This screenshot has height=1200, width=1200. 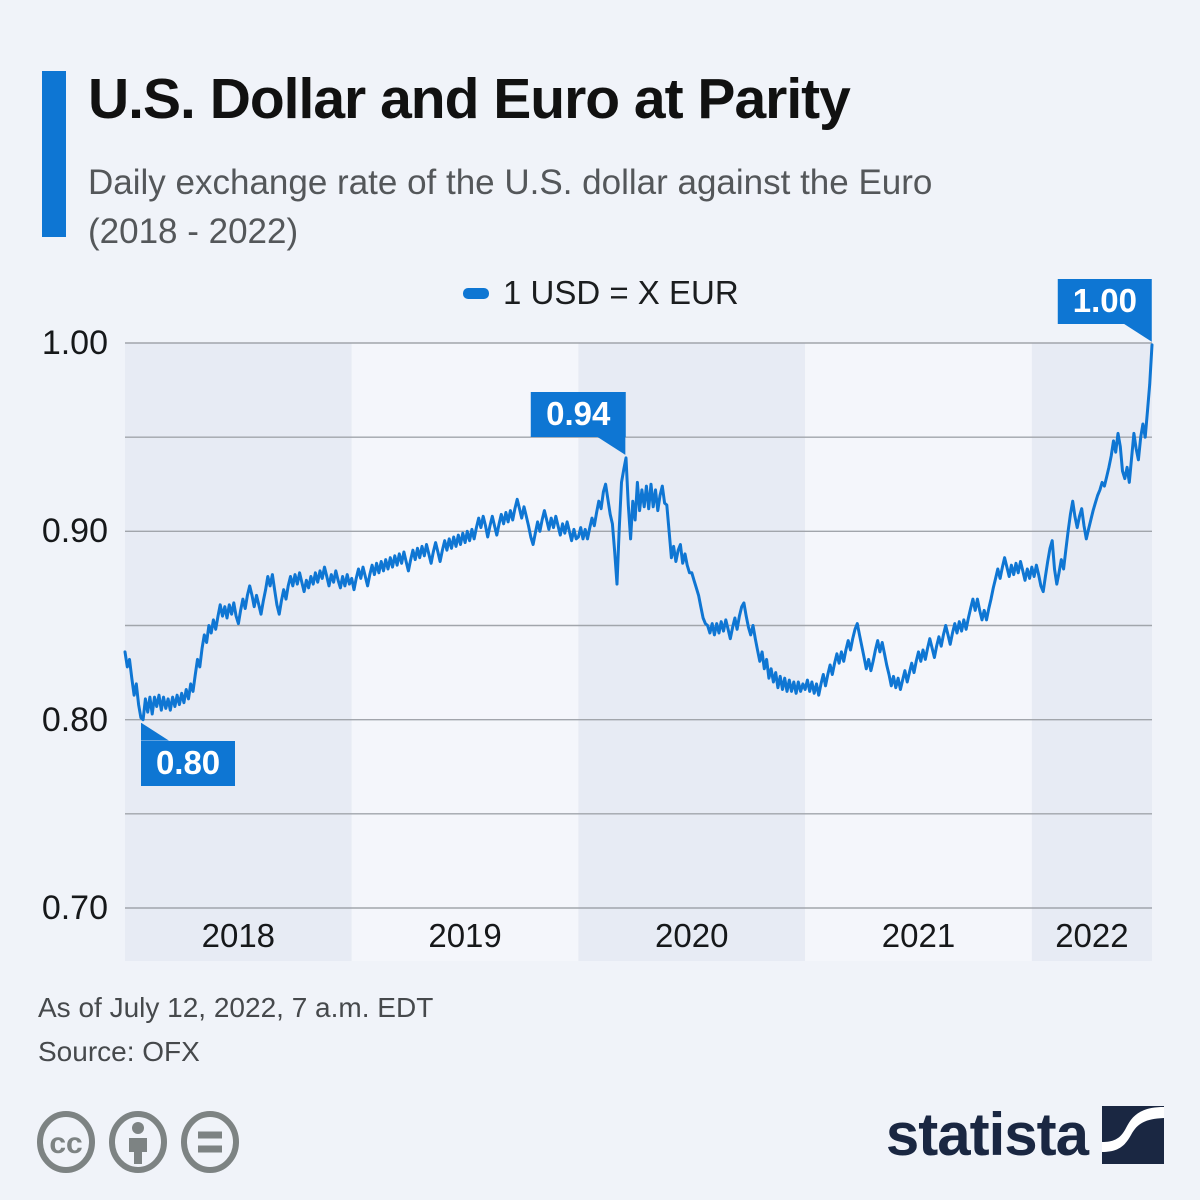 What do you see at coordinates (692, 935) in the screenshot?
I see `x-axis-label-2020: 2020` at bounding box center [692, 935].